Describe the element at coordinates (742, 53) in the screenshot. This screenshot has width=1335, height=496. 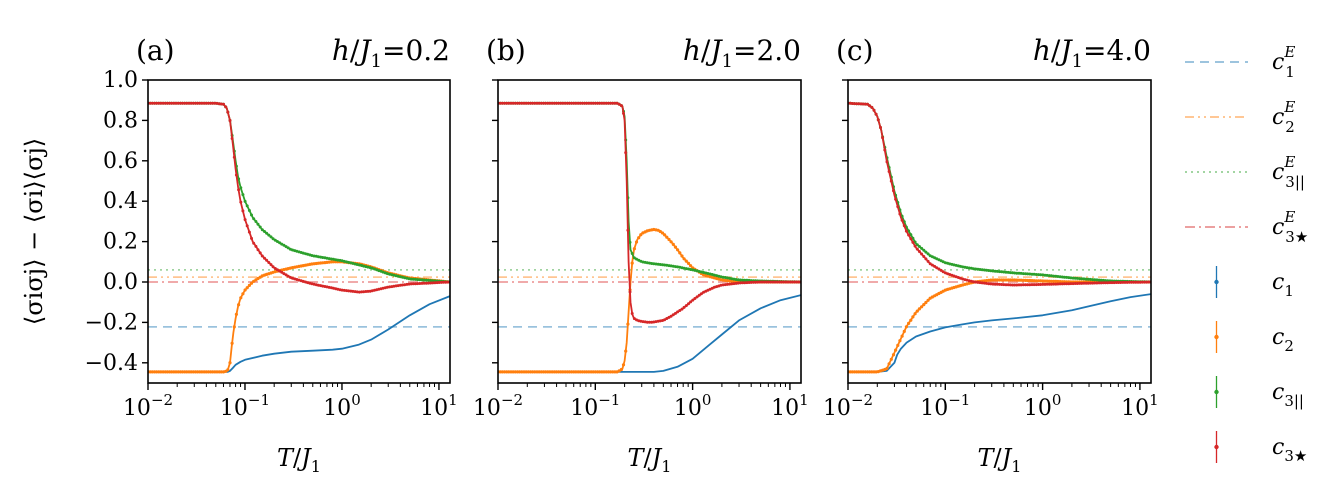
I see `panel-title: h/J1=2.0` at that location.